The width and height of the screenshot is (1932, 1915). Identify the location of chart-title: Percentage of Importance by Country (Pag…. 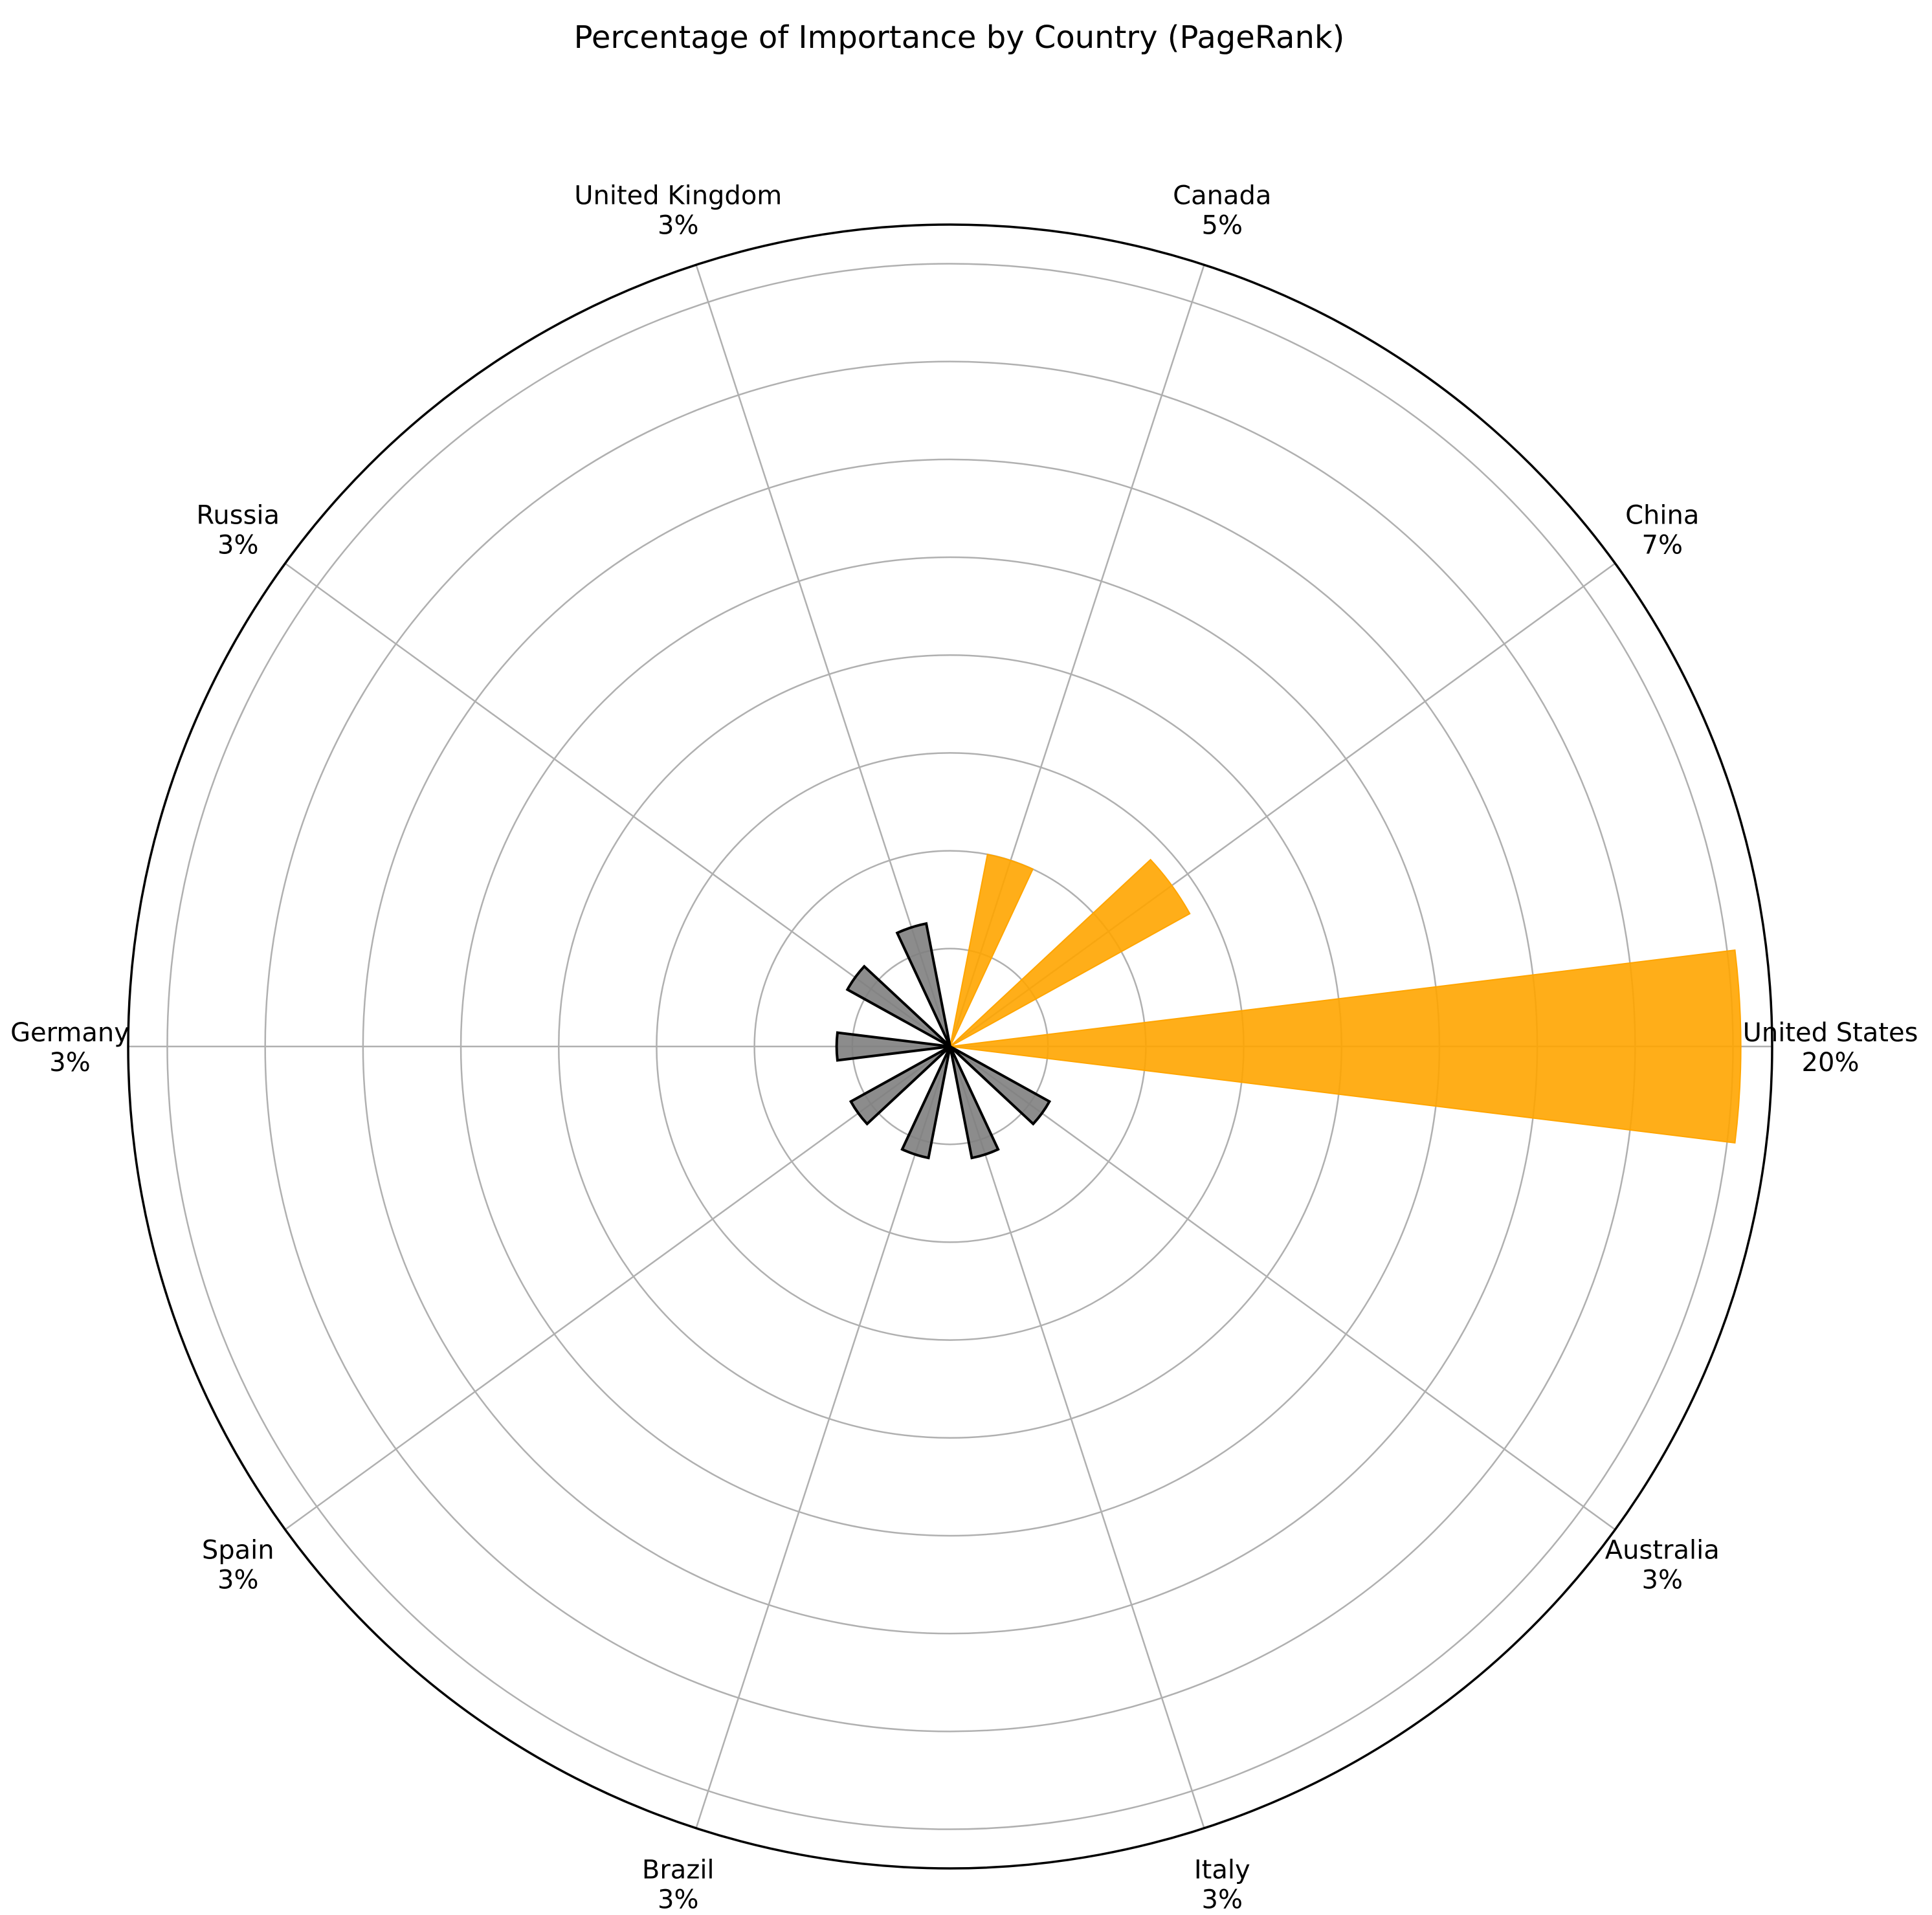
(959, 37).